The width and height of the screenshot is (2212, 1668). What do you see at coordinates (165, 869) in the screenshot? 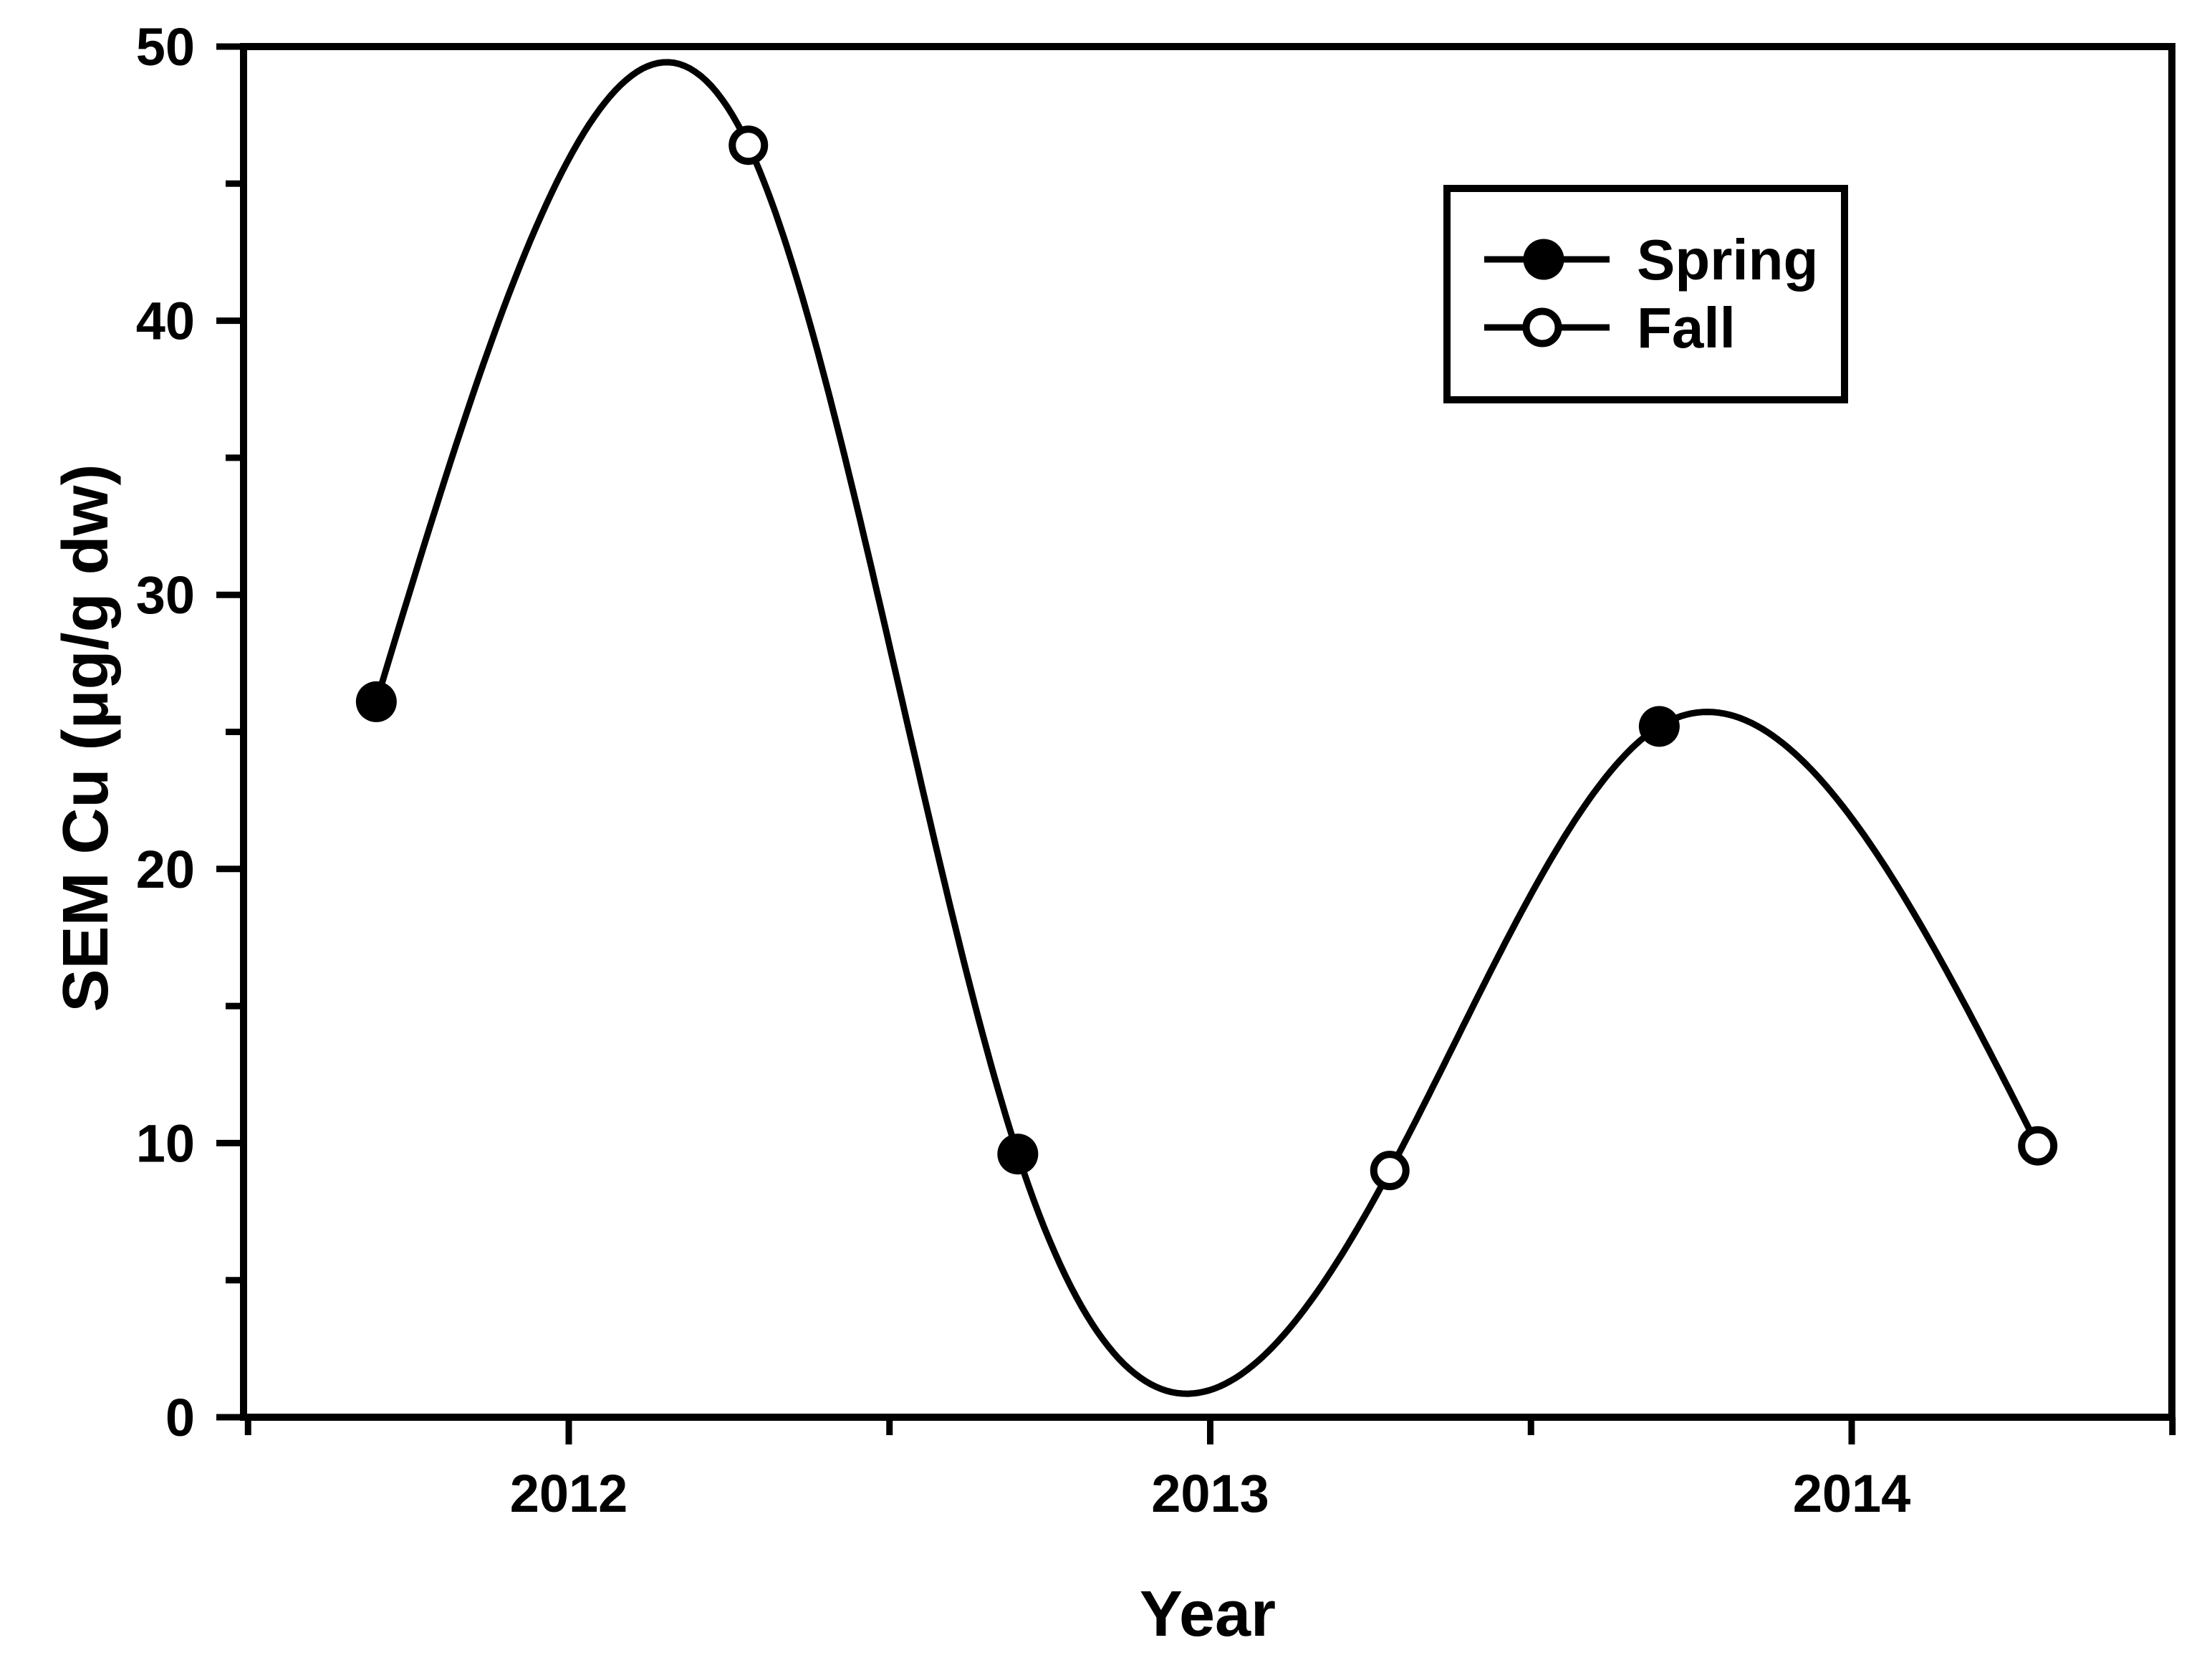
I see `y-tick-label: 20` at bounding box center [165, 869].